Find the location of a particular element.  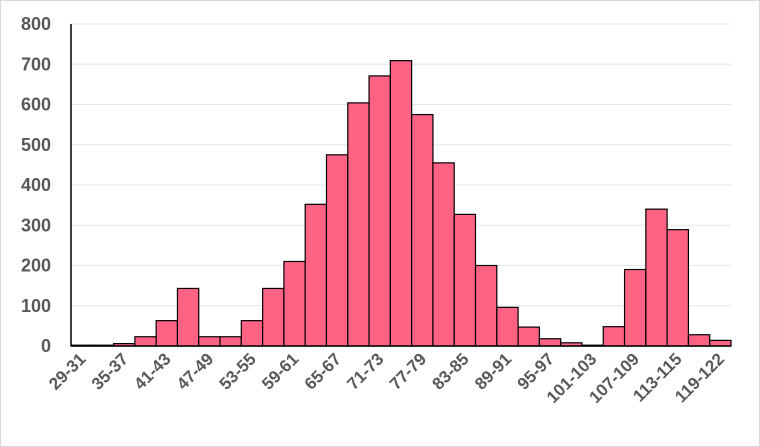

x-tick-label: 29-31 is located at coordinates (67, 371).